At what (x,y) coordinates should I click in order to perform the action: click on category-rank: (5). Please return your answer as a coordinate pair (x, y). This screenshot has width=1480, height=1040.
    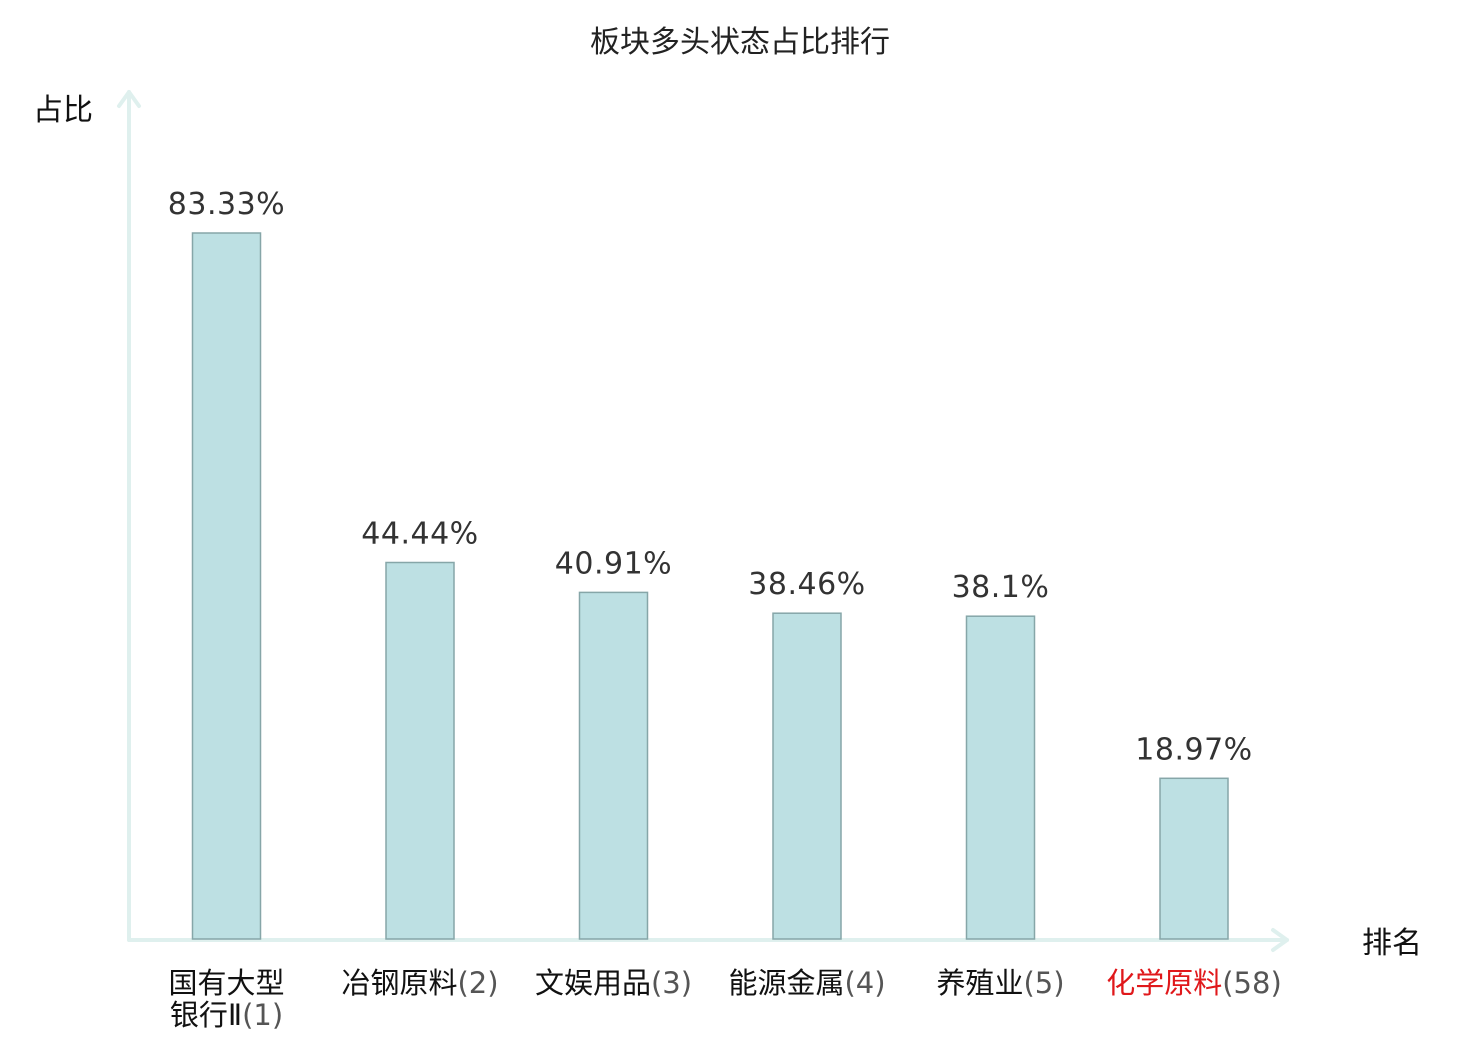
    Looking at the image, I should click on (1043, 983).